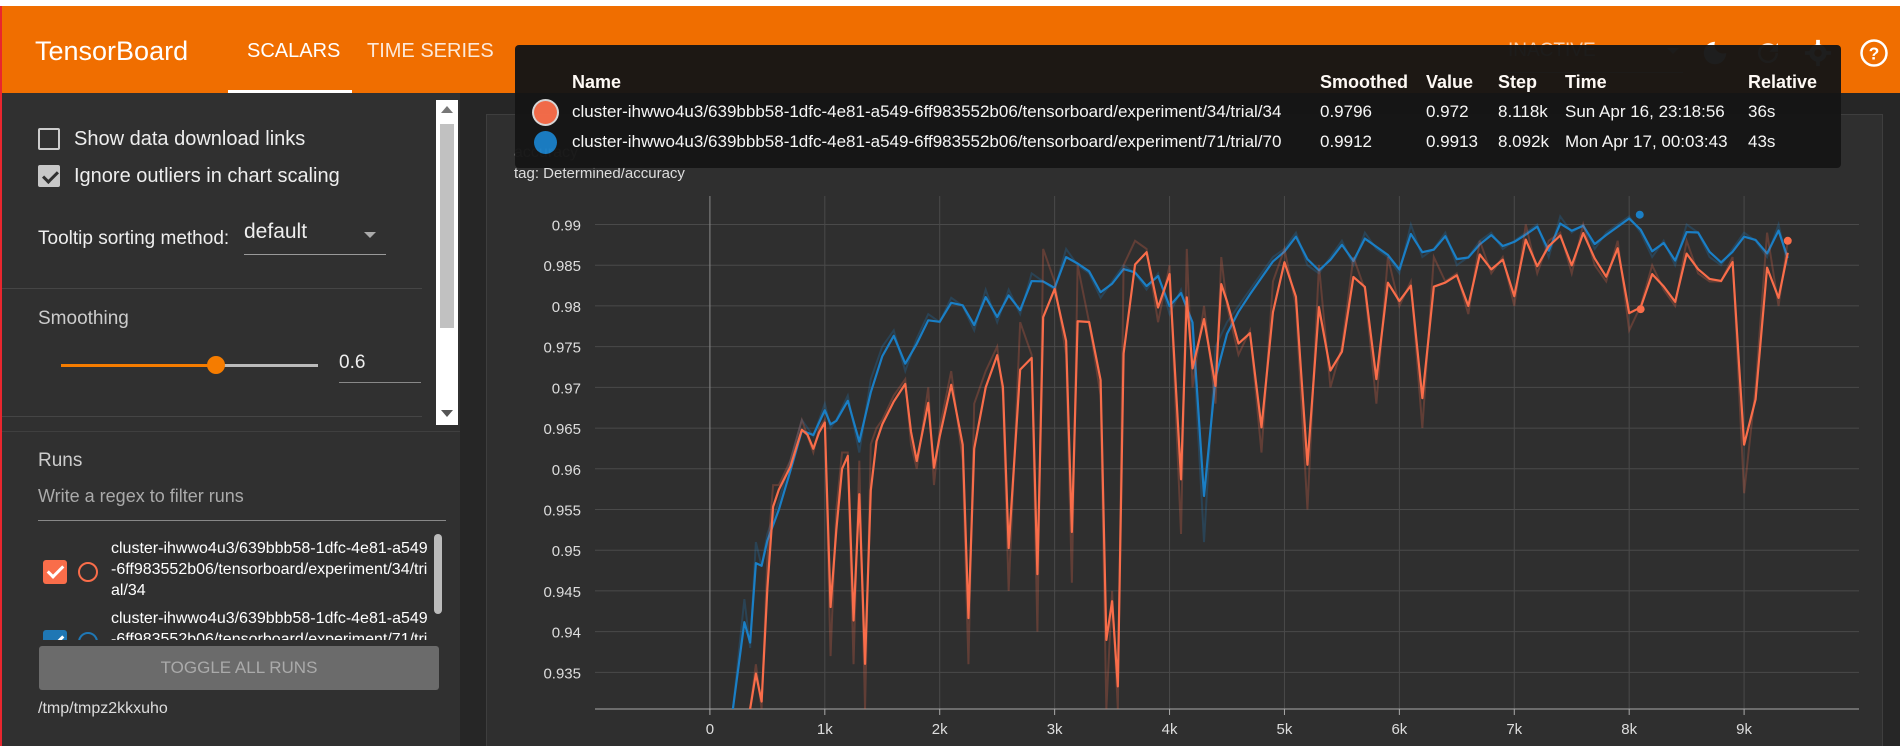  What do you see at coordinates (447, 109) in the screenshot?
I see `scroll-up-icon` at bounding box center [447, 109].